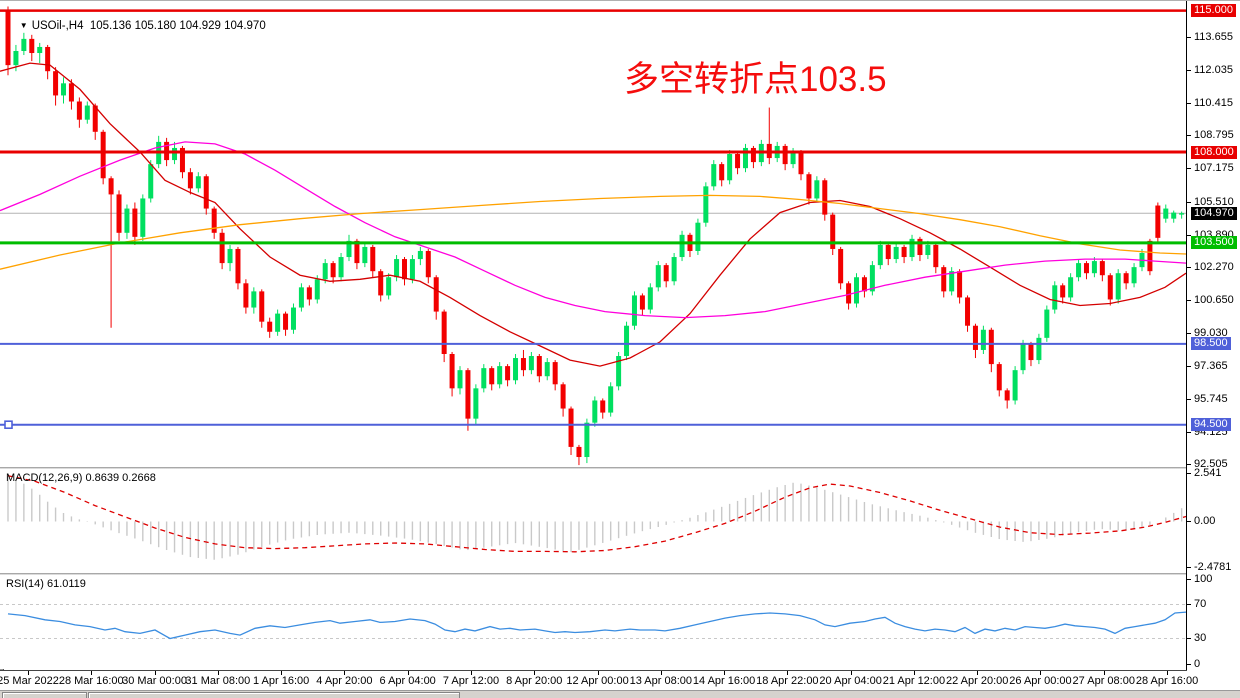  I want to click on time-axis-label: 20 Apr 04:00, so click(850, 681).